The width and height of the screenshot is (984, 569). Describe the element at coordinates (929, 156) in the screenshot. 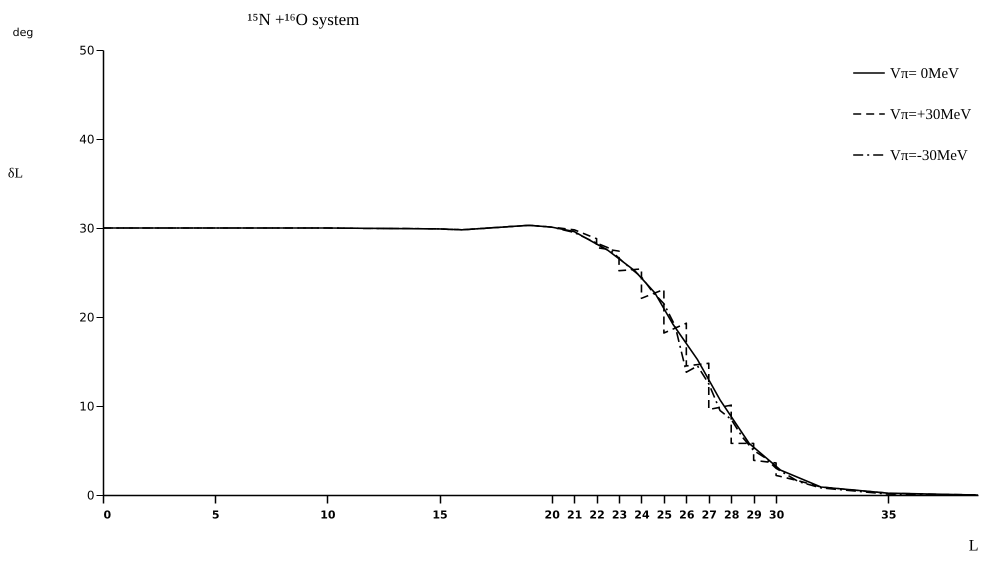

I see `legend-label: Vπ=-30MeV` at that location.